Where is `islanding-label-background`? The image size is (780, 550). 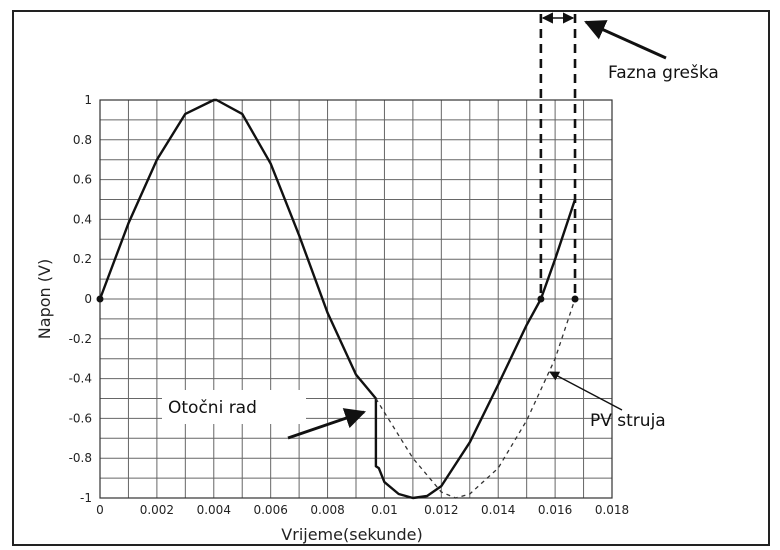 islanding-label-background is located at coordinates (234, 407).